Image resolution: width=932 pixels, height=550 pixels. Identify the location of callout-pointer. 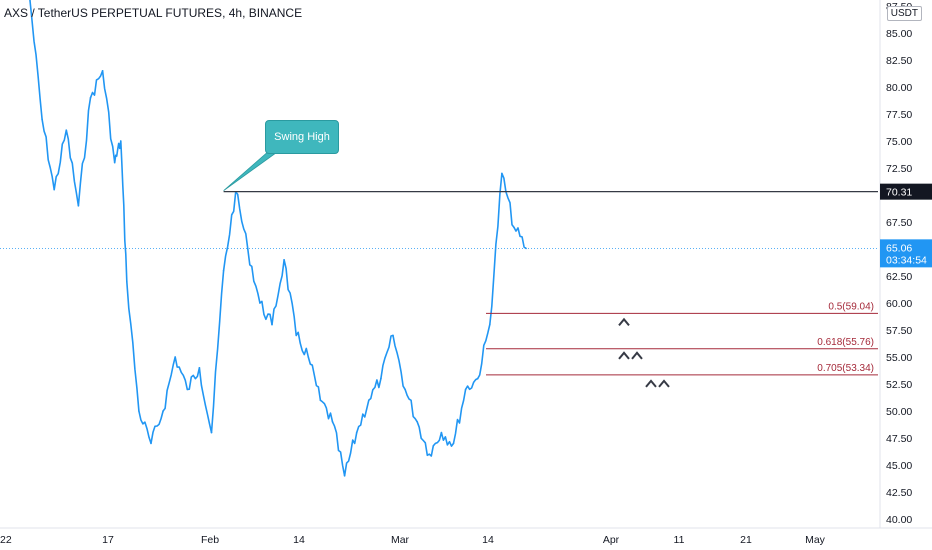
(252, 170).